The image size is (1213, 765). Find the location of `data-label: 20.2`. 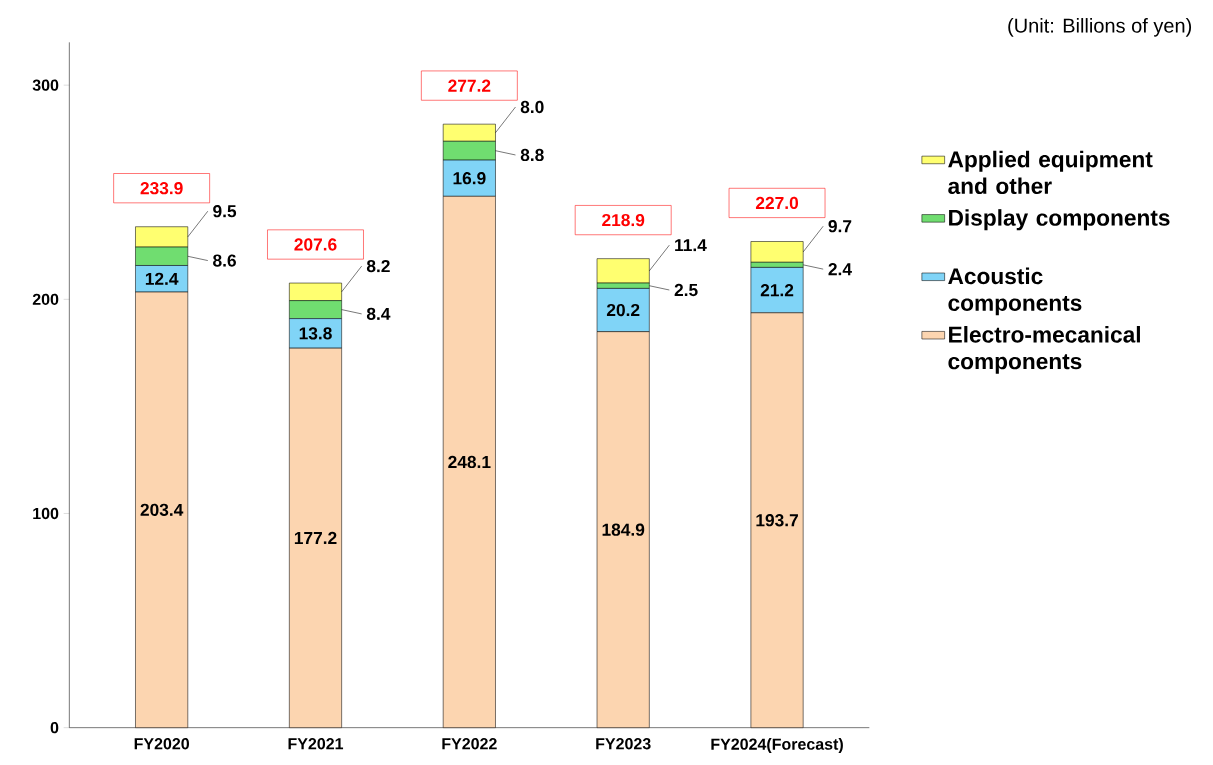

data-label: 20.2 is located at coordinates (623, 310).